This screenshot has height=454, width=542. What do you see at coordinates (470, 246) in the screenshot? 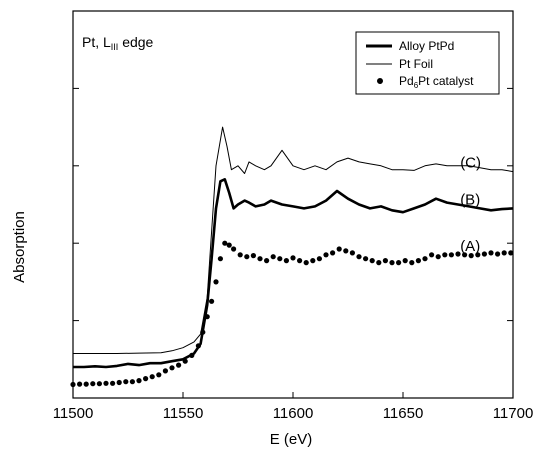
I see `annotation-2: (A)` at bounding box center [470, 246].